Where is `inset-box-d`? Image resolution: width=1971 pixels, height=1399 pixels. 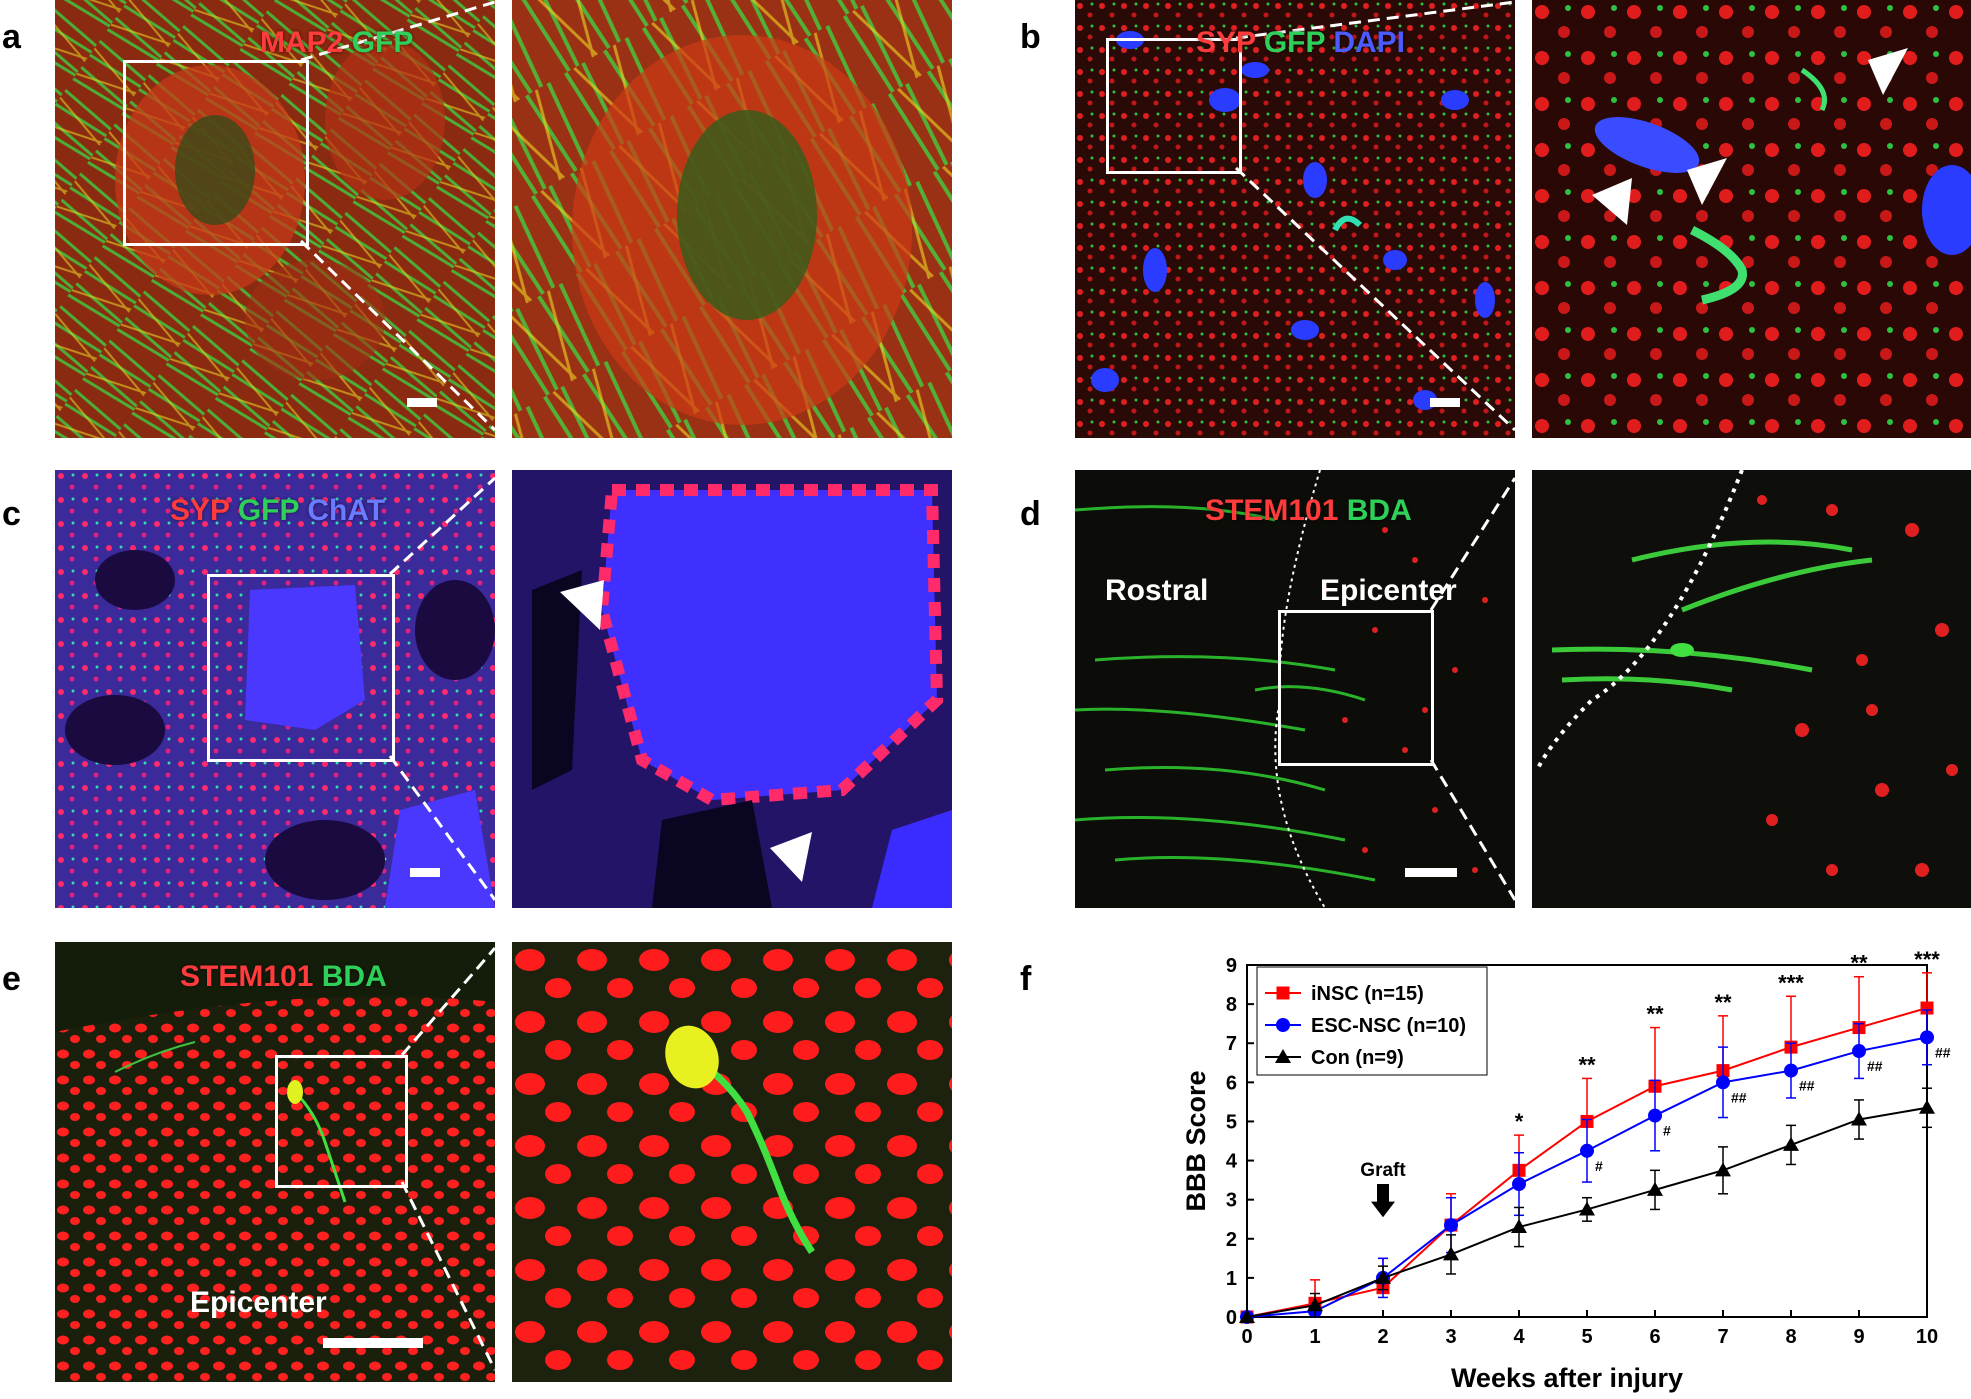 inset-box-d is located at coordinates (1356, 688).